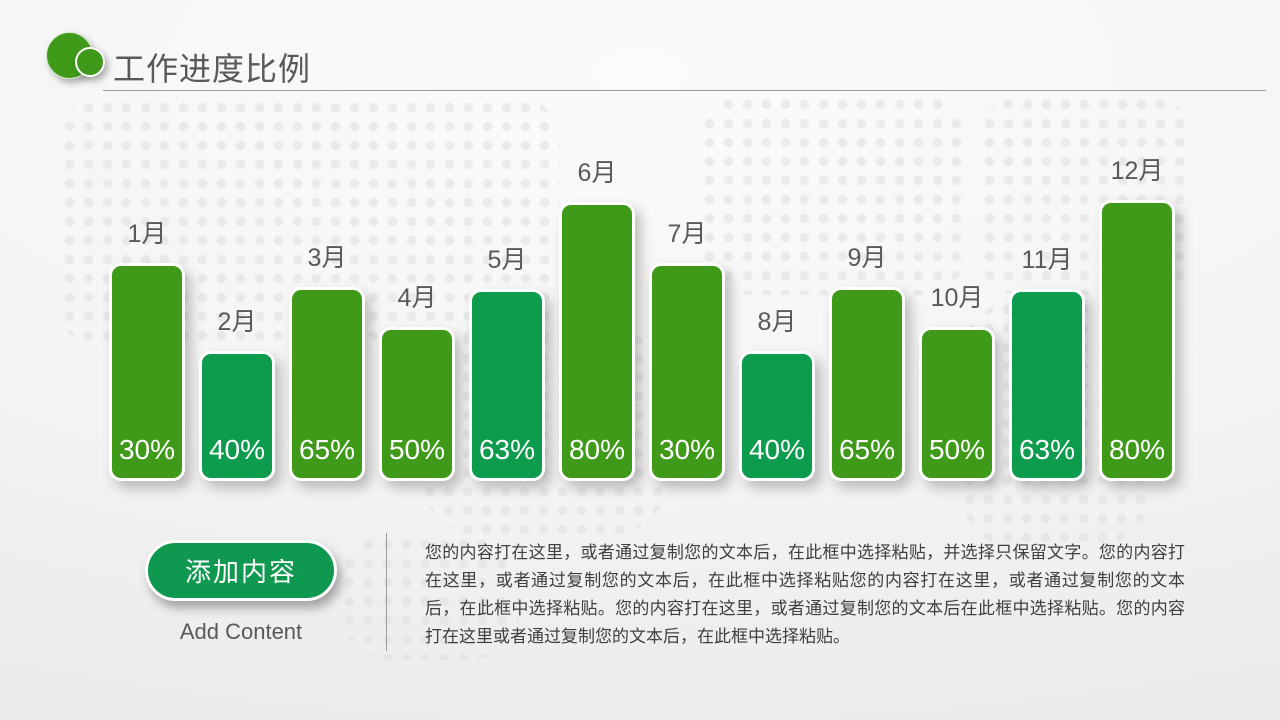 This screenshot has width=1280, height=720. I want to click on bar-month-label: 4月, so click(417, 298).